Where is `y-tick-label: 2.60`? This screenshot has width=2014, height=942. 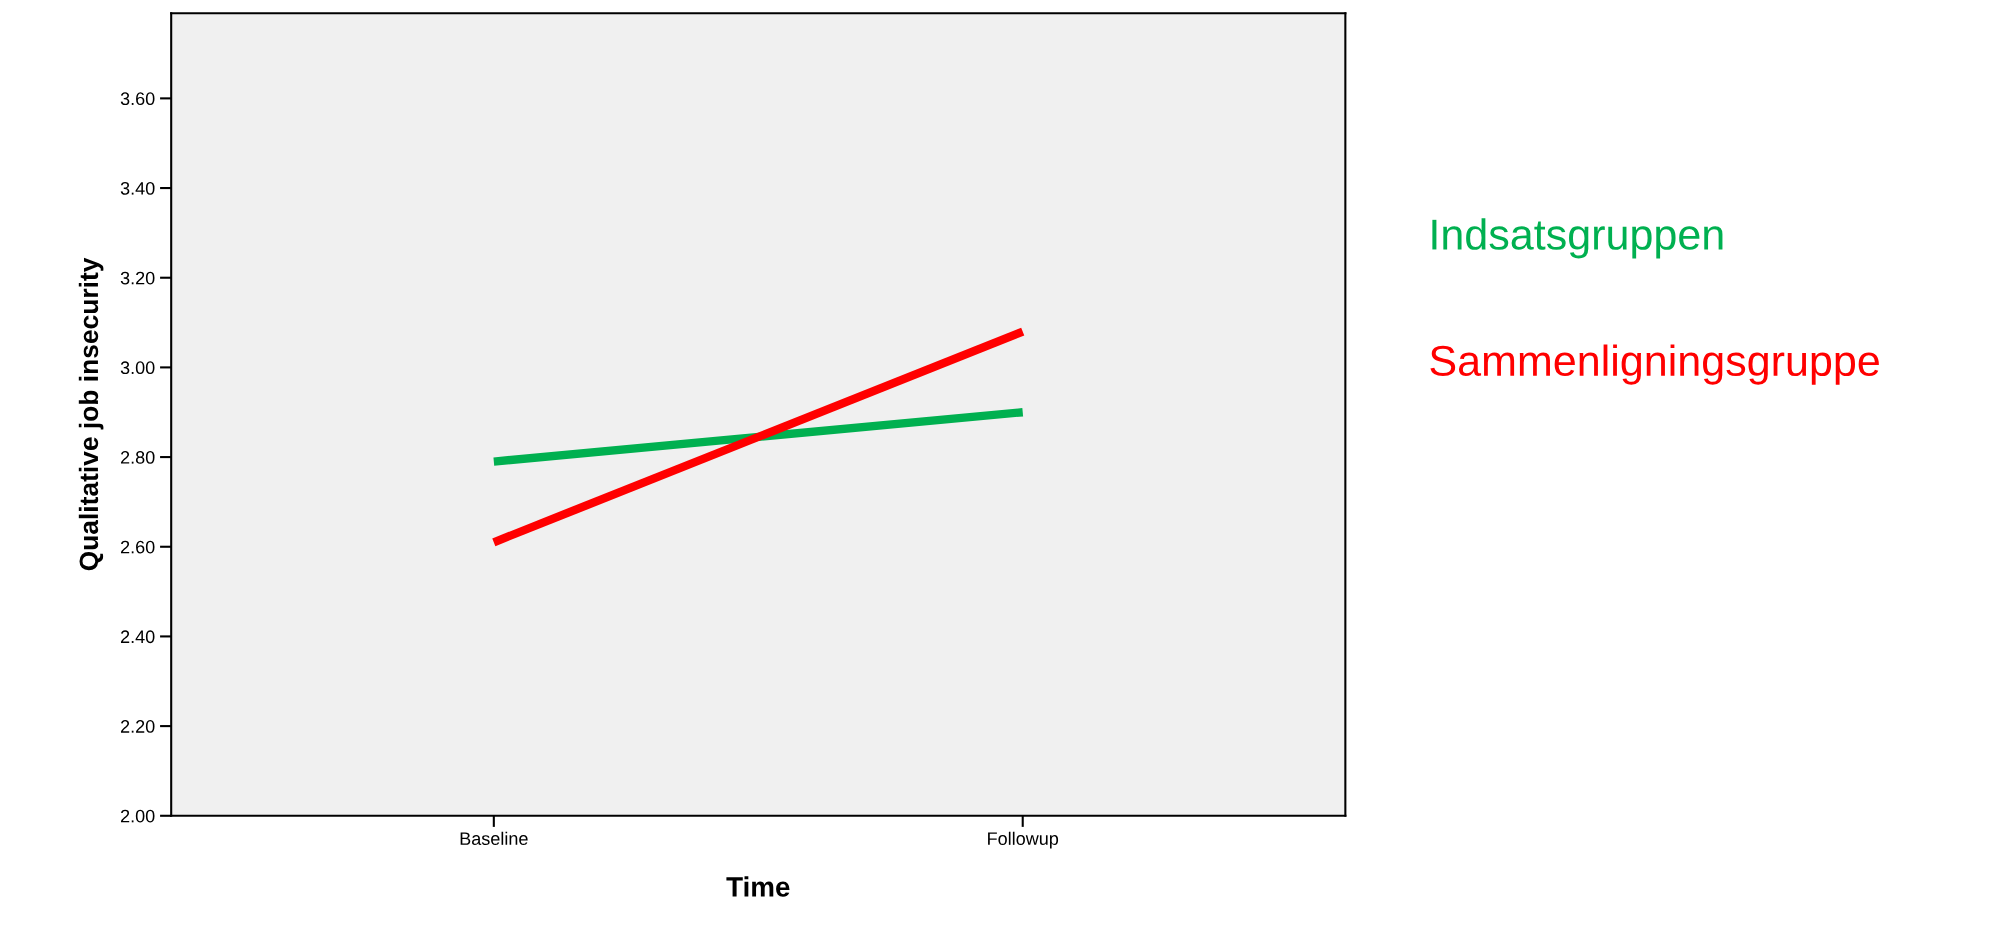
y-tick-label: 2.60 is located at coordinates (137, 547).